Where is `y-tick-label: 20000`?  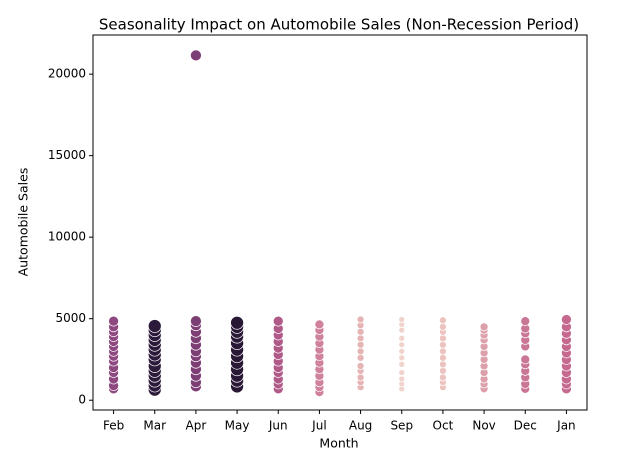 y-tick-label: 20000 is located at coordinates (67, 74).